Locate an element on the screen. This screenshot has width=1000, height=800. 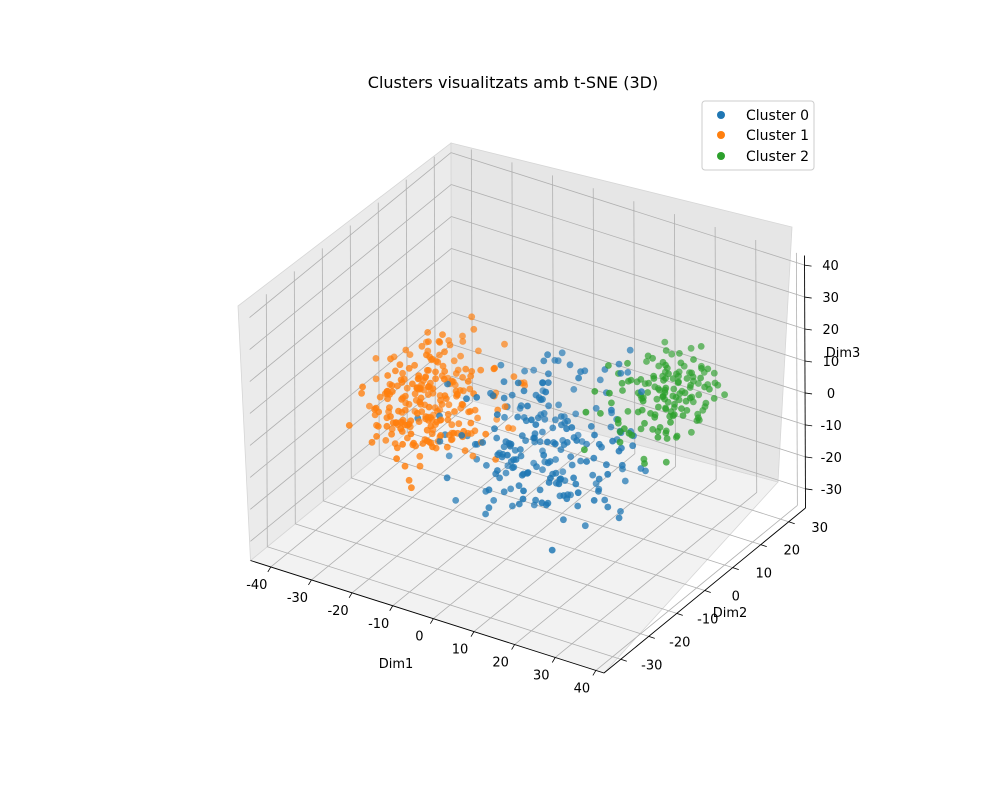
chart-title: Clusters visualitzats amb t-SNE (3D) is located at coordinates (513, 82).